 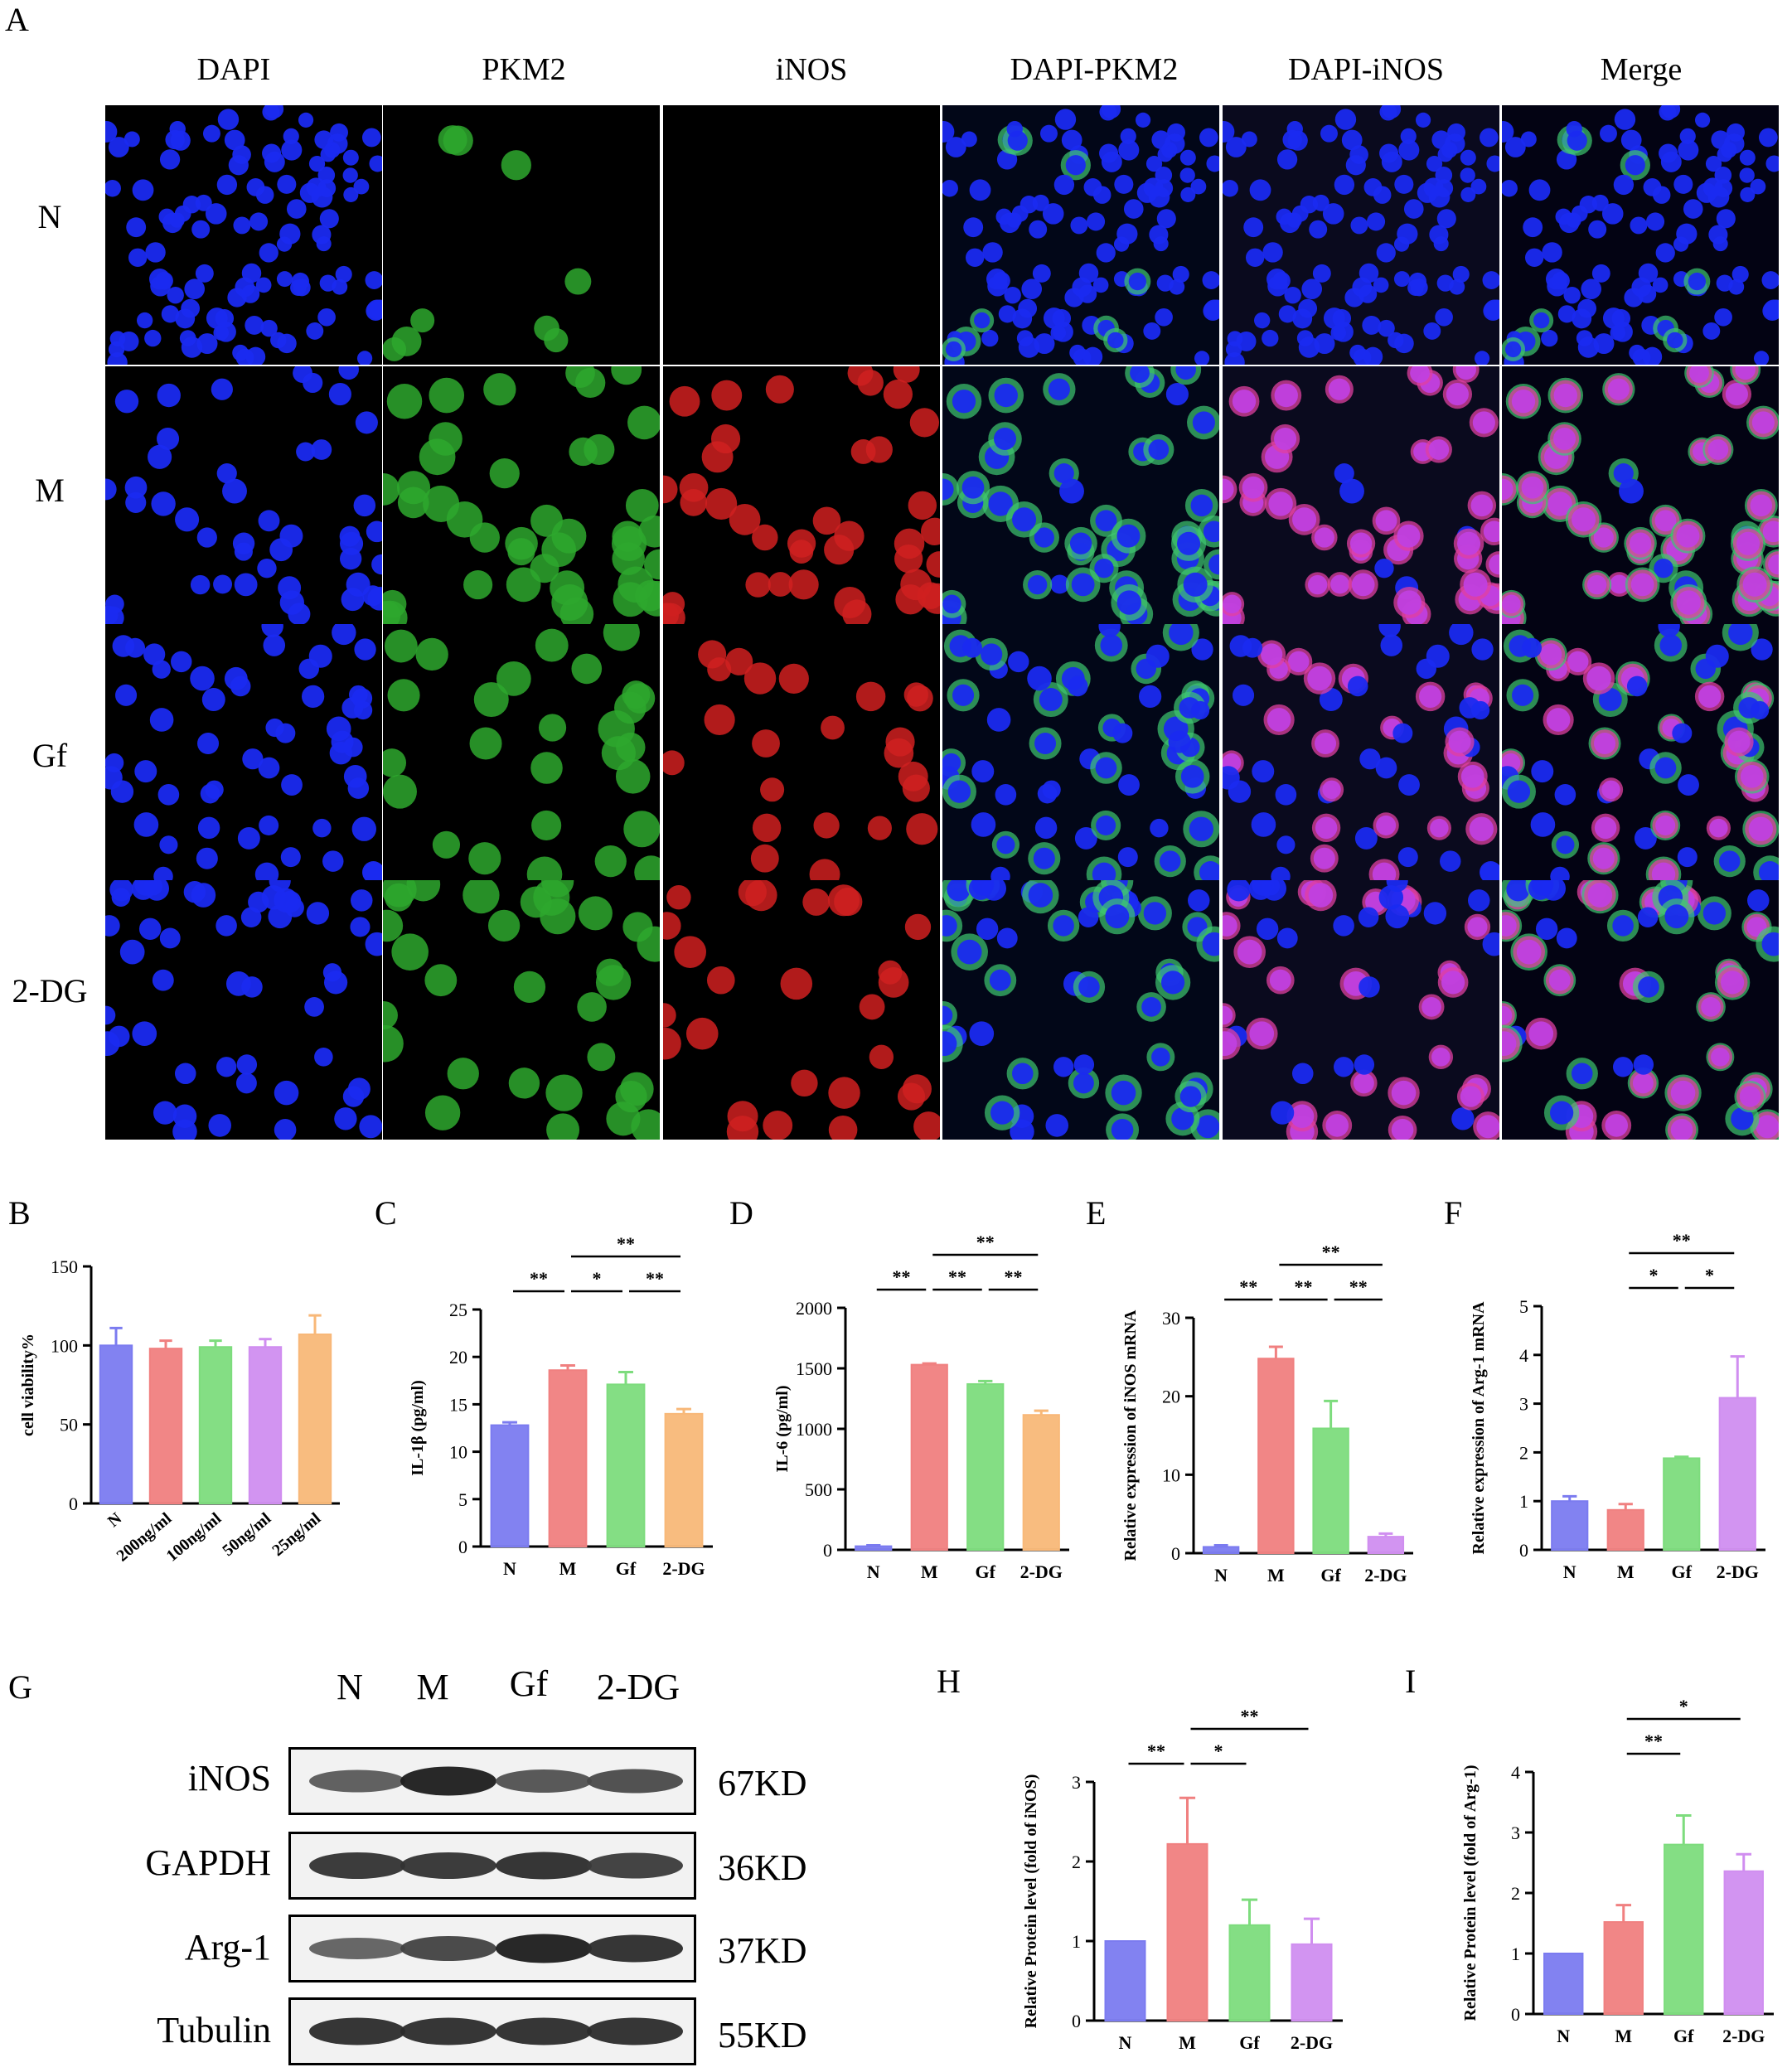 I want to click on micrograph-m-dapi, so click(x=243, y=496).